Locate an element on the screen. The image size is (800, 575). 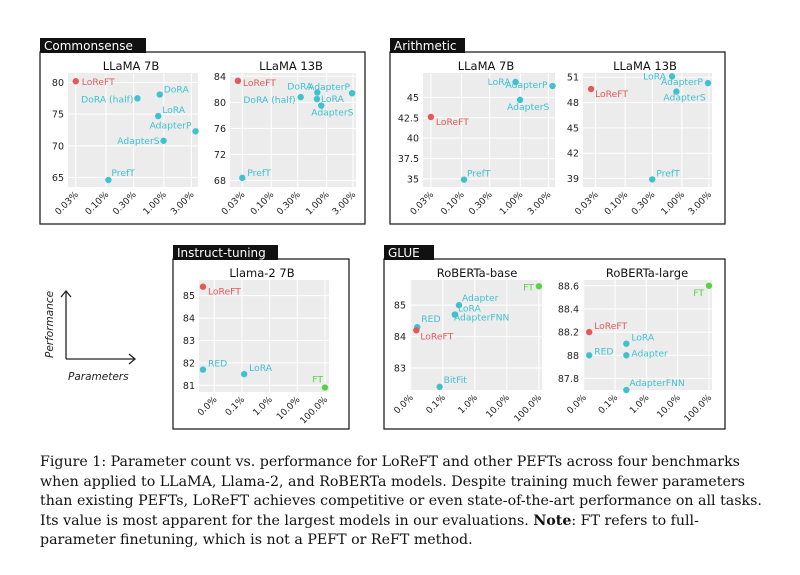
y-tick-label: 72 is located at coordinates (220, 155).